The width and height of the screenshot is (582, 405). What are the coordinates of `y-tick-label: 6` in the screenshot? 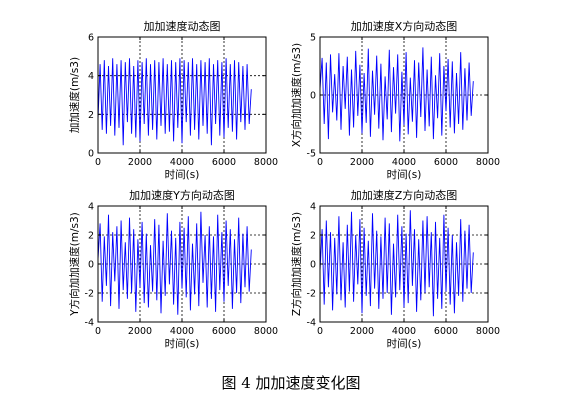 It's located at (91, 38).